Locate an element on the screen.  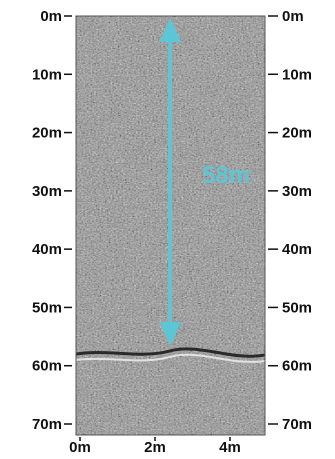
depth-tick-label-right: 40m is located at coordinates (297, 249).